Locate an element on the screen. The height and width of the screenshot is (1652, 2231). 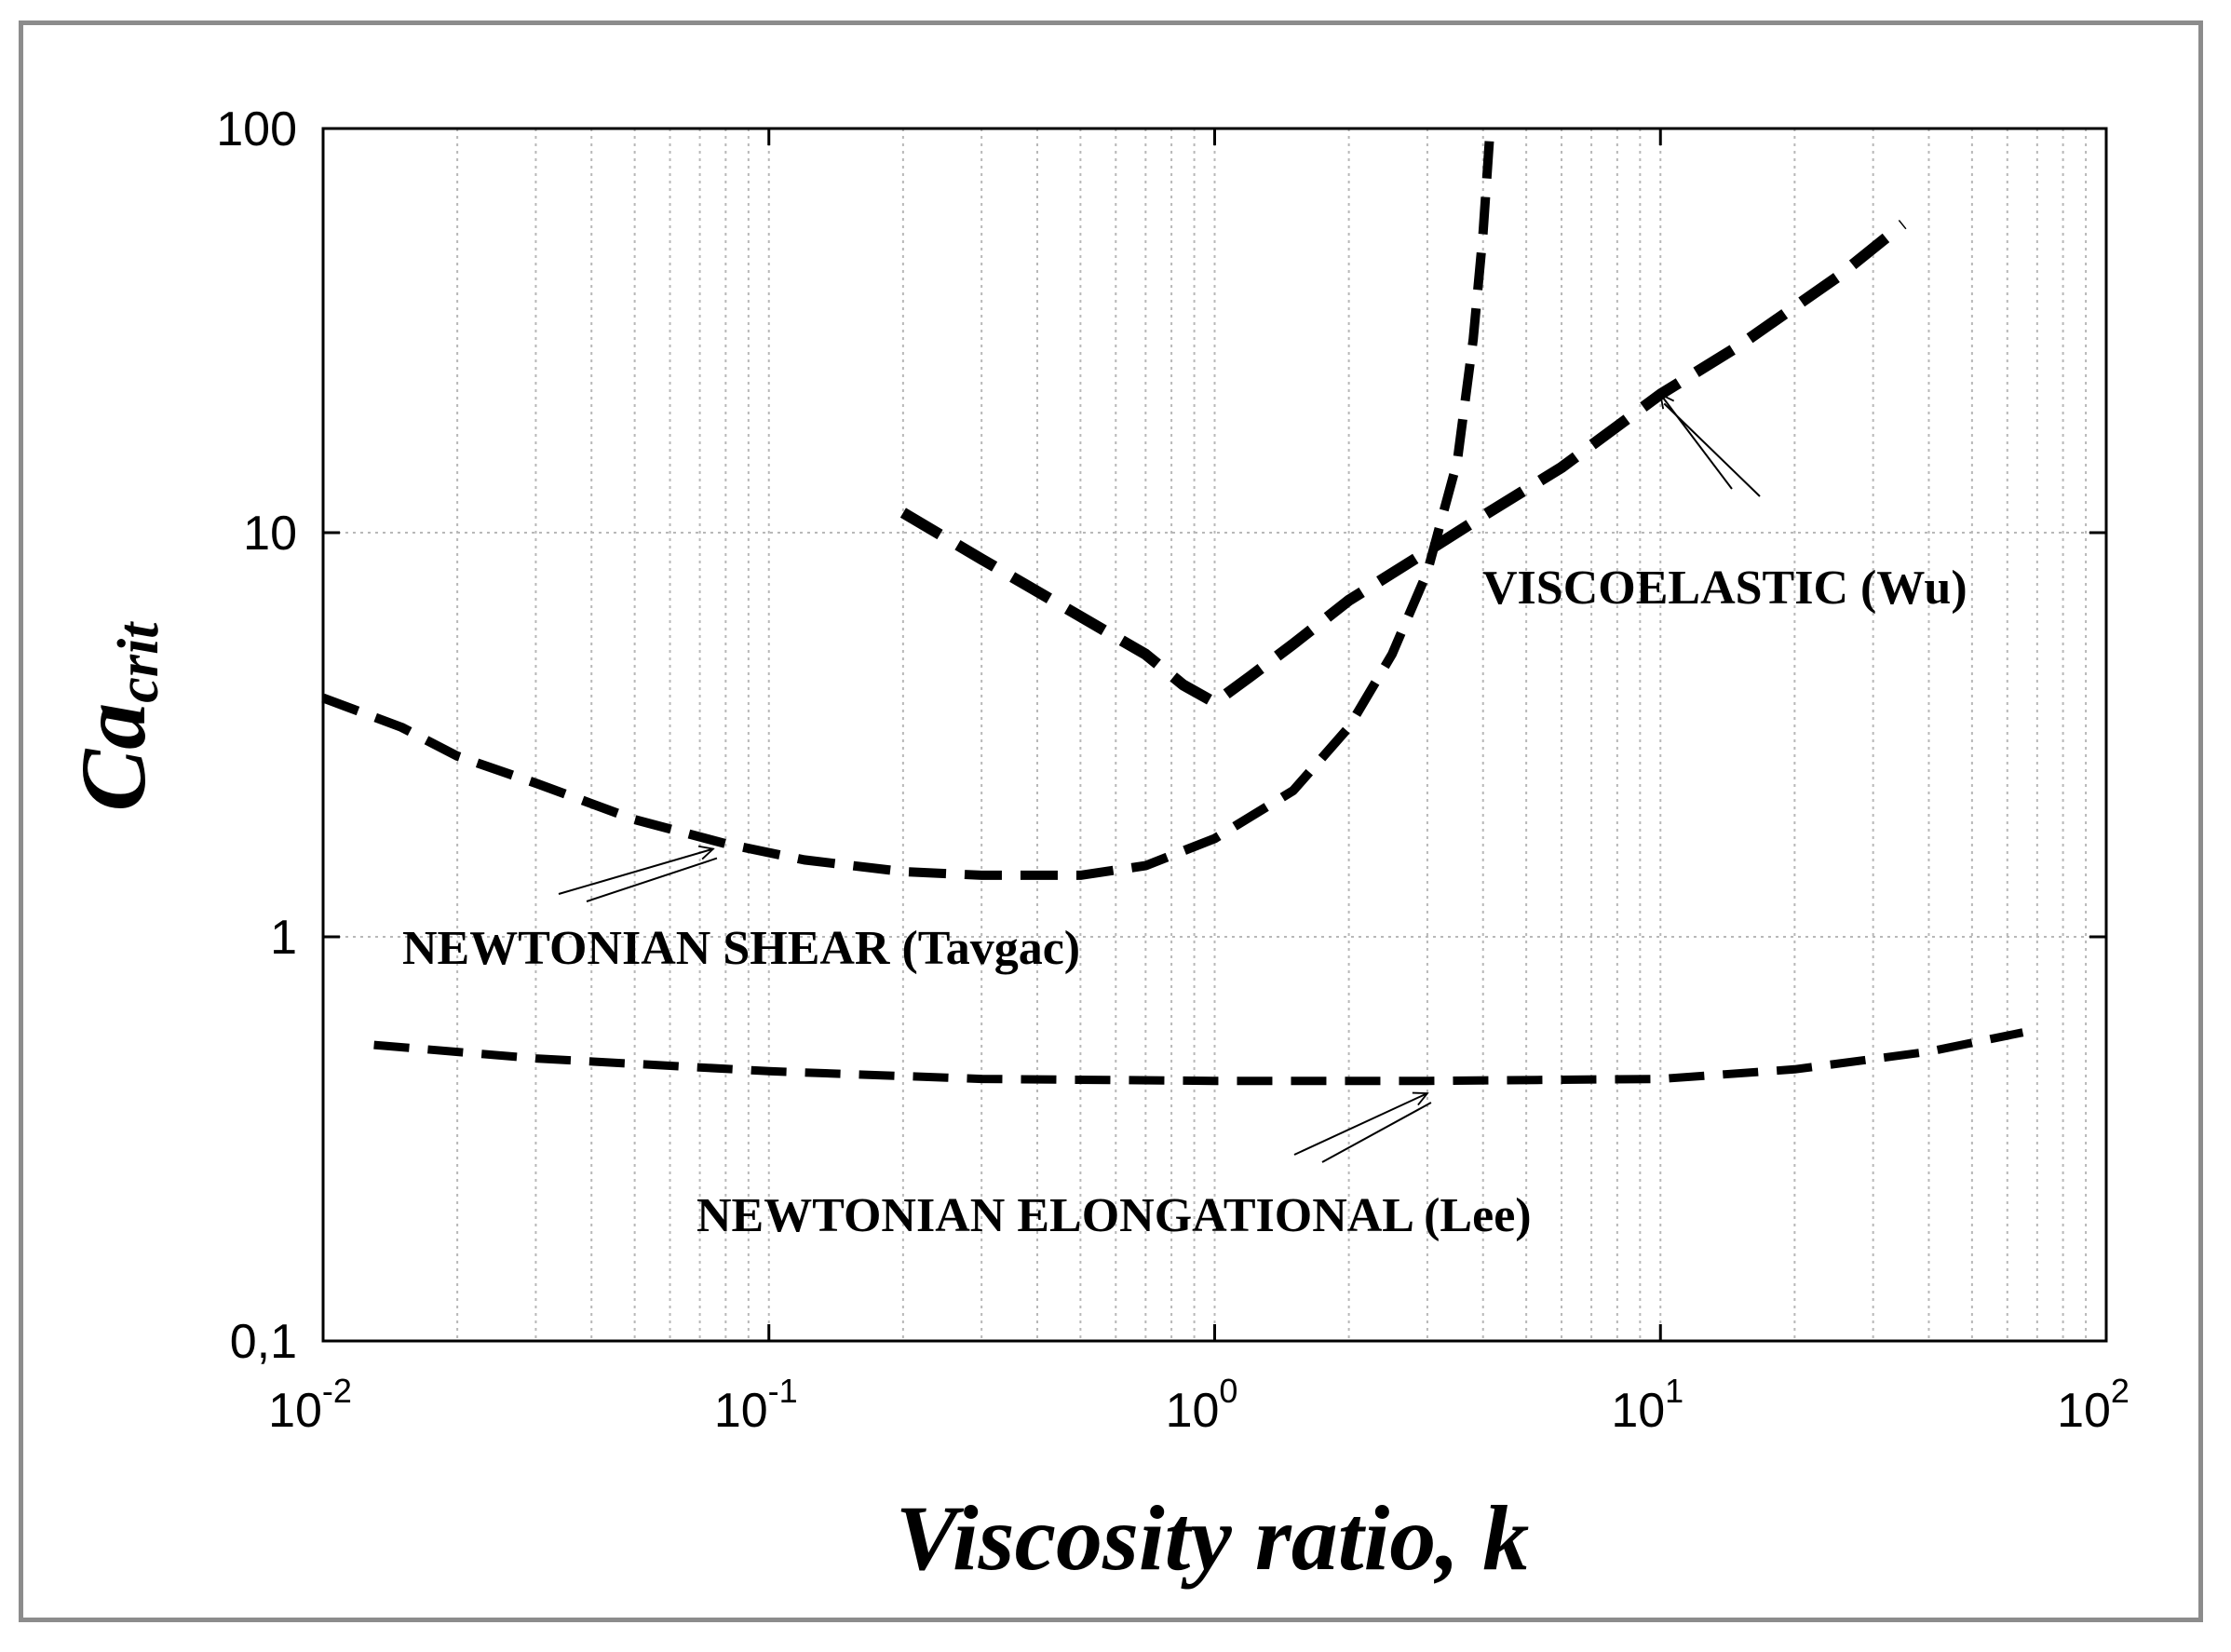
annotation-arrow-wu is located at coordinates (1697, 442).